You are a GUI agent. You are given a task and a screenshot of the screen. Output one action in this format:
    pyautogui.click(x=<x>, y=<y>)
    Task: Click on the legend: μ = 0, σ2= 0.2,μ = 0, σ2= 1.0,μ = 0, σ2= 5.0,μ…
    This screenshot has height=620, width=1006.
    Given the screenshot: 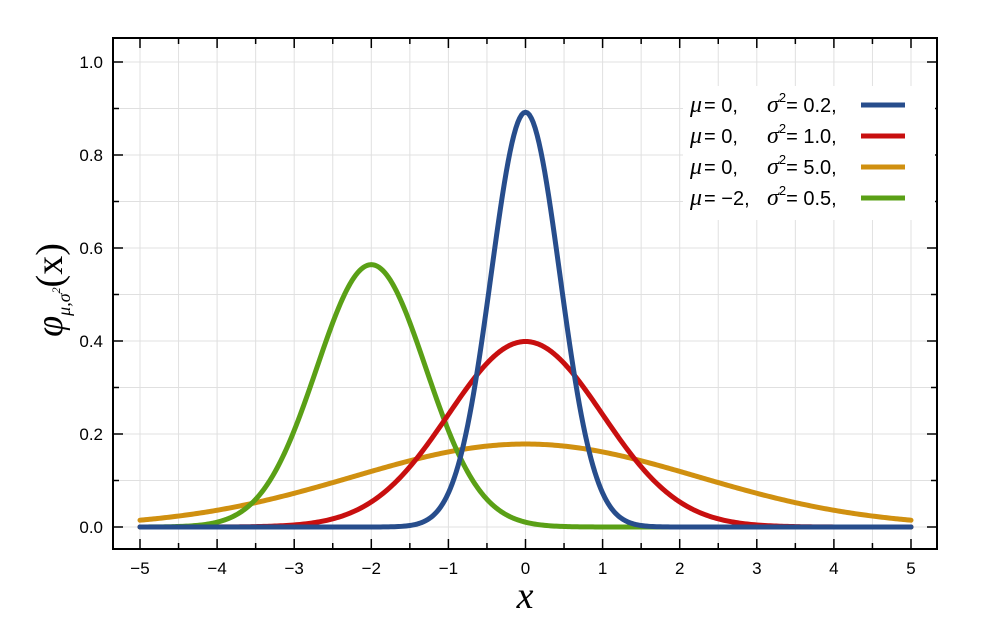 What is the action you would take?
    pyautogui.click(x=809, y=153)
    